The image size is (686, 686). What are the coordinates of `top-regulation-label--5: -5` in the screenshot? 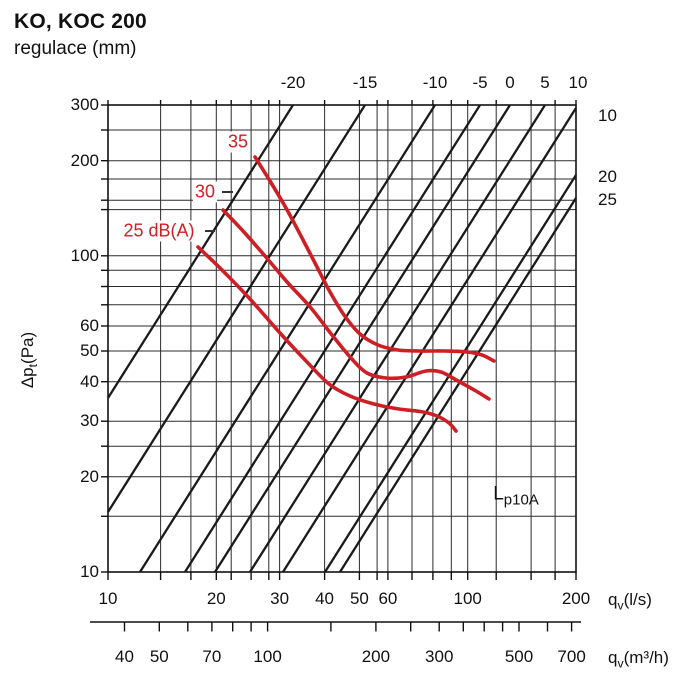 It's located at (480, 82).